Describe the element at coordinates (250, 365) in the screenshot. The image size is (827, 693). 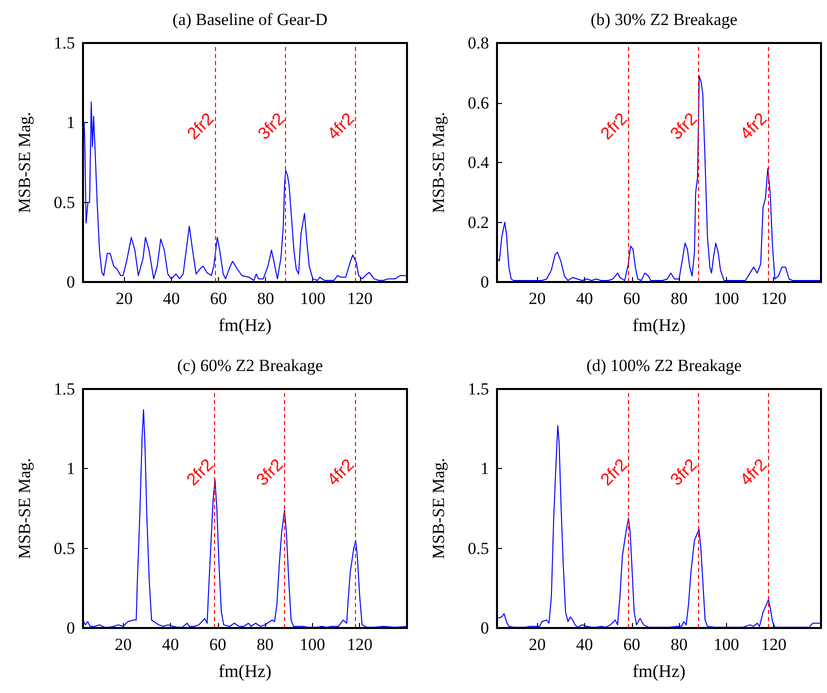
I see `chart-title: (c) 60% Z2 Breakage` at that location.